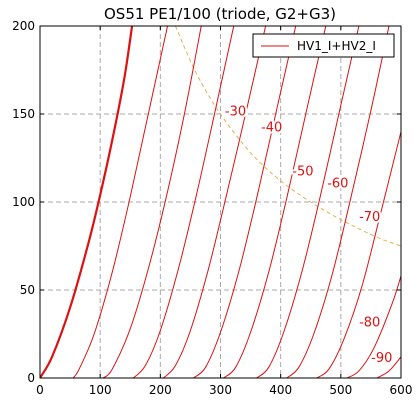 Image resolution: width=417 pixels, height=401 pixels. Describe the element at coordinates (381, 358) in the screenshot. I see `curve-label-neg90: -90` at that location.